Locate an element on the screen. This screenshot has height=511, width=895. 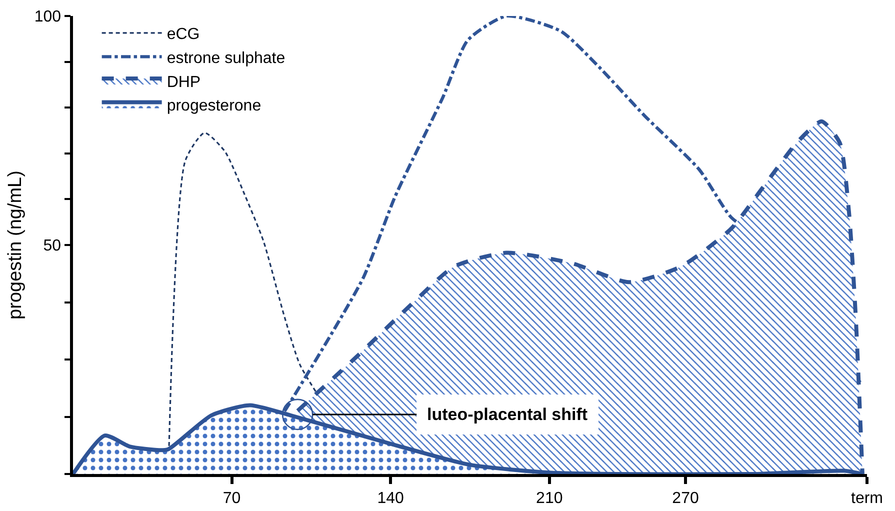
legend-label: DHP is located at coordinates (183, 82).